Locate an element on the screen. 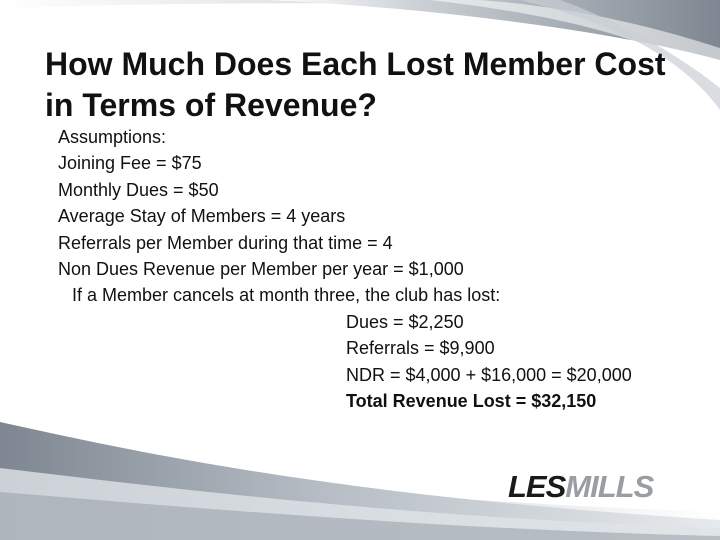 The image size is (720, 540). lesmills-logo-text: LESMILLS is located at coordinates (581, 486).